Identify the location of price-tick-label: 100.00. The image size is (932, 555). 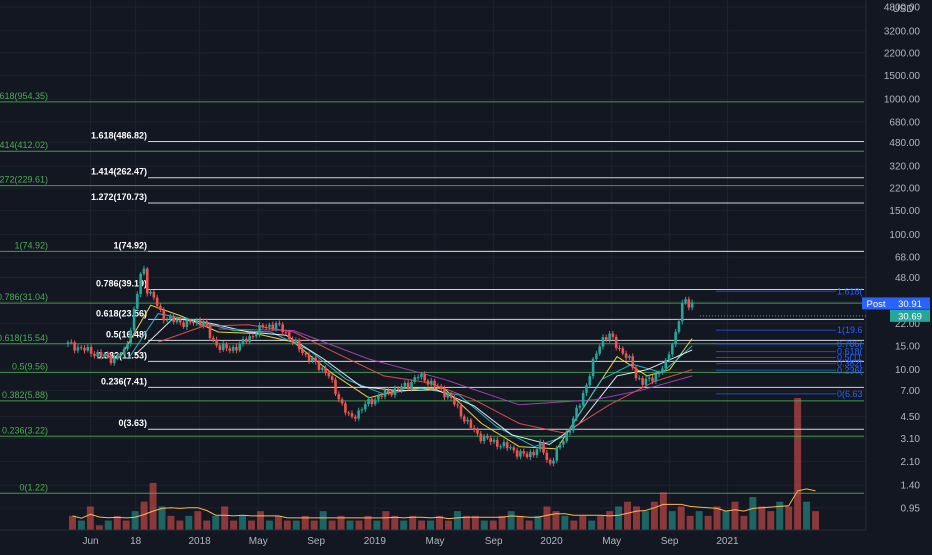
(904, 235).